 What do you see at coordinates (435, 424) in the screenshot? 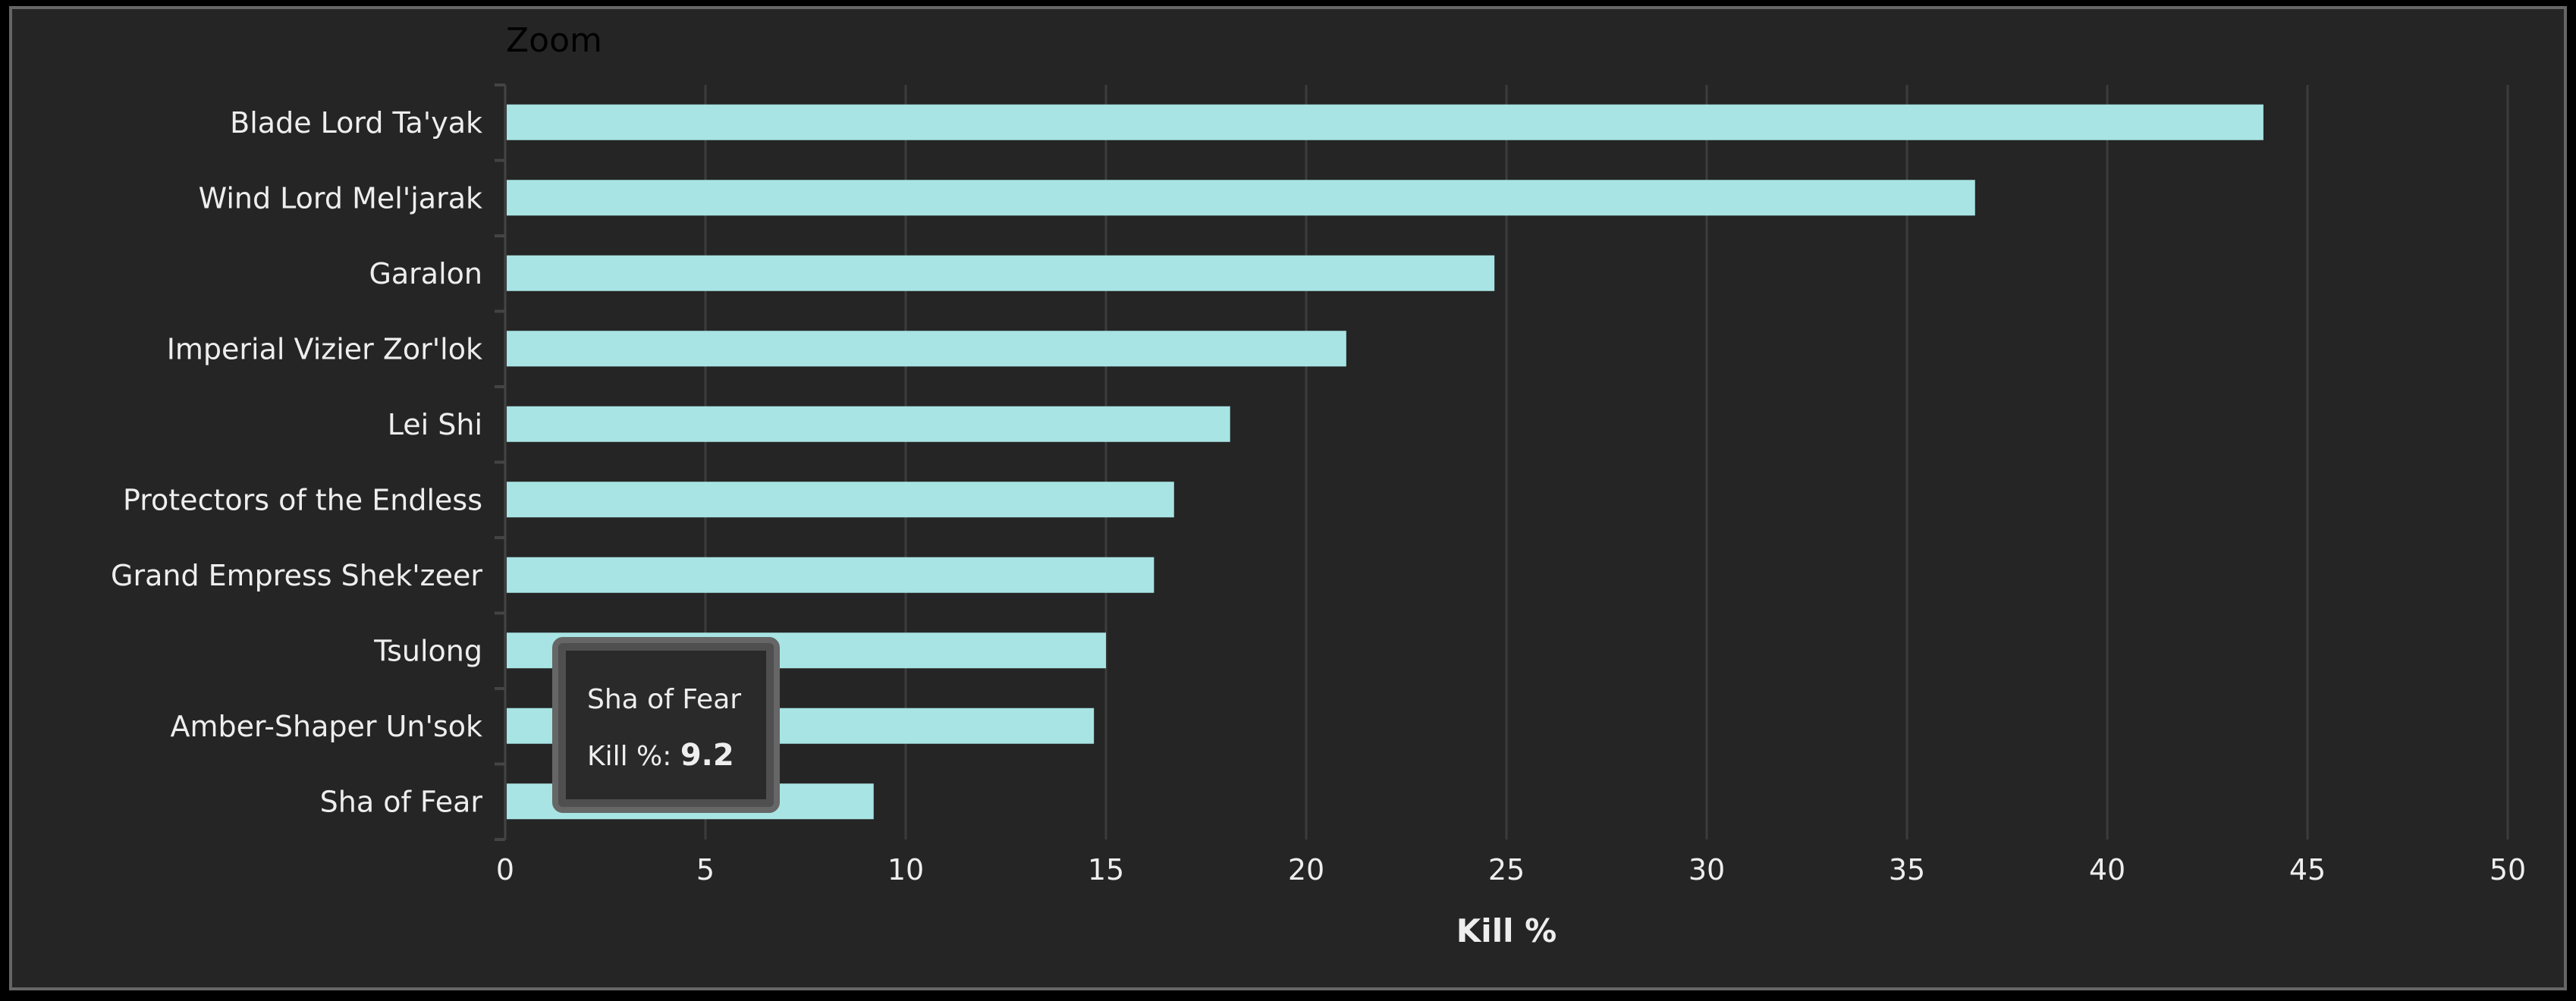
I see `category-label: Lei Shi` at bounding box center [435, 424].